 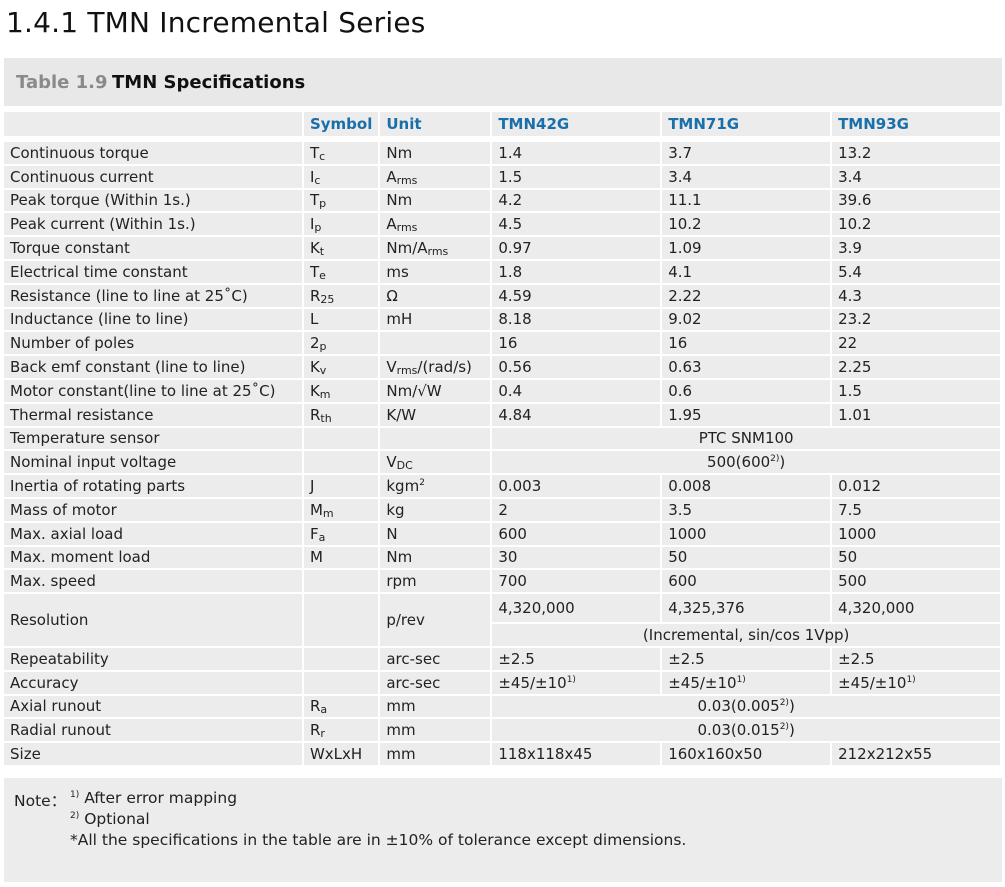 What do you see at coordinates (403, 486) in the screenshot?
I see `unit-text: kgm` at bounding box center [403, 486].